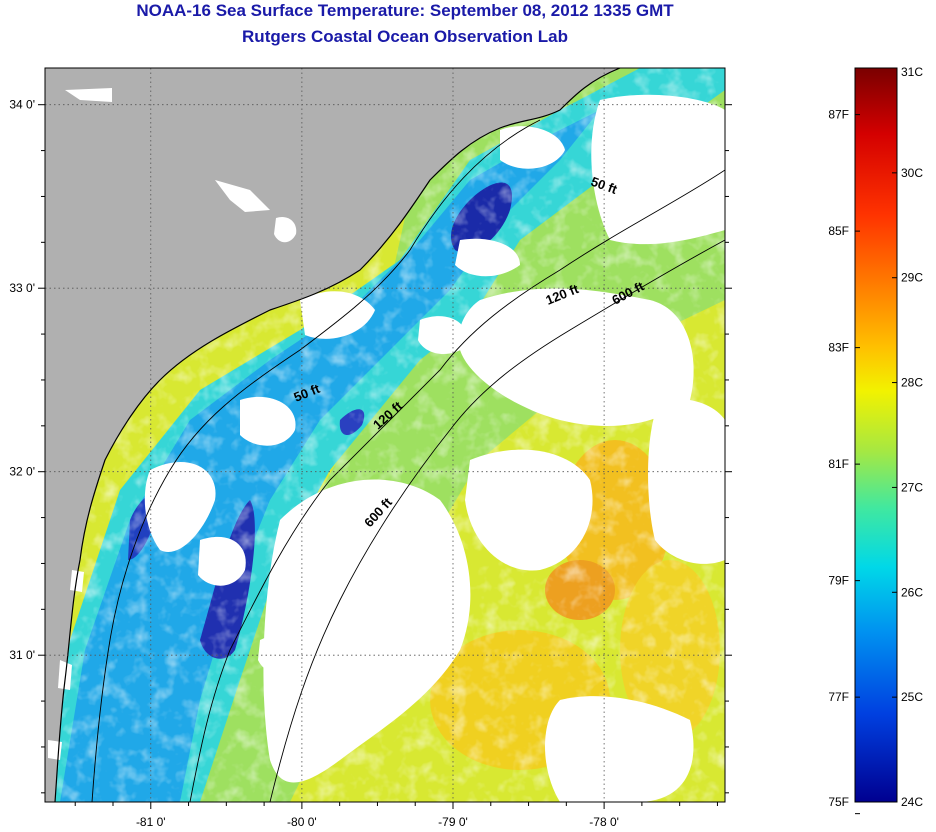 The height and width of the screenshot is (832, 936). I want to click on colorbar-fahrenheit-label: 77F, so click(838, 697).